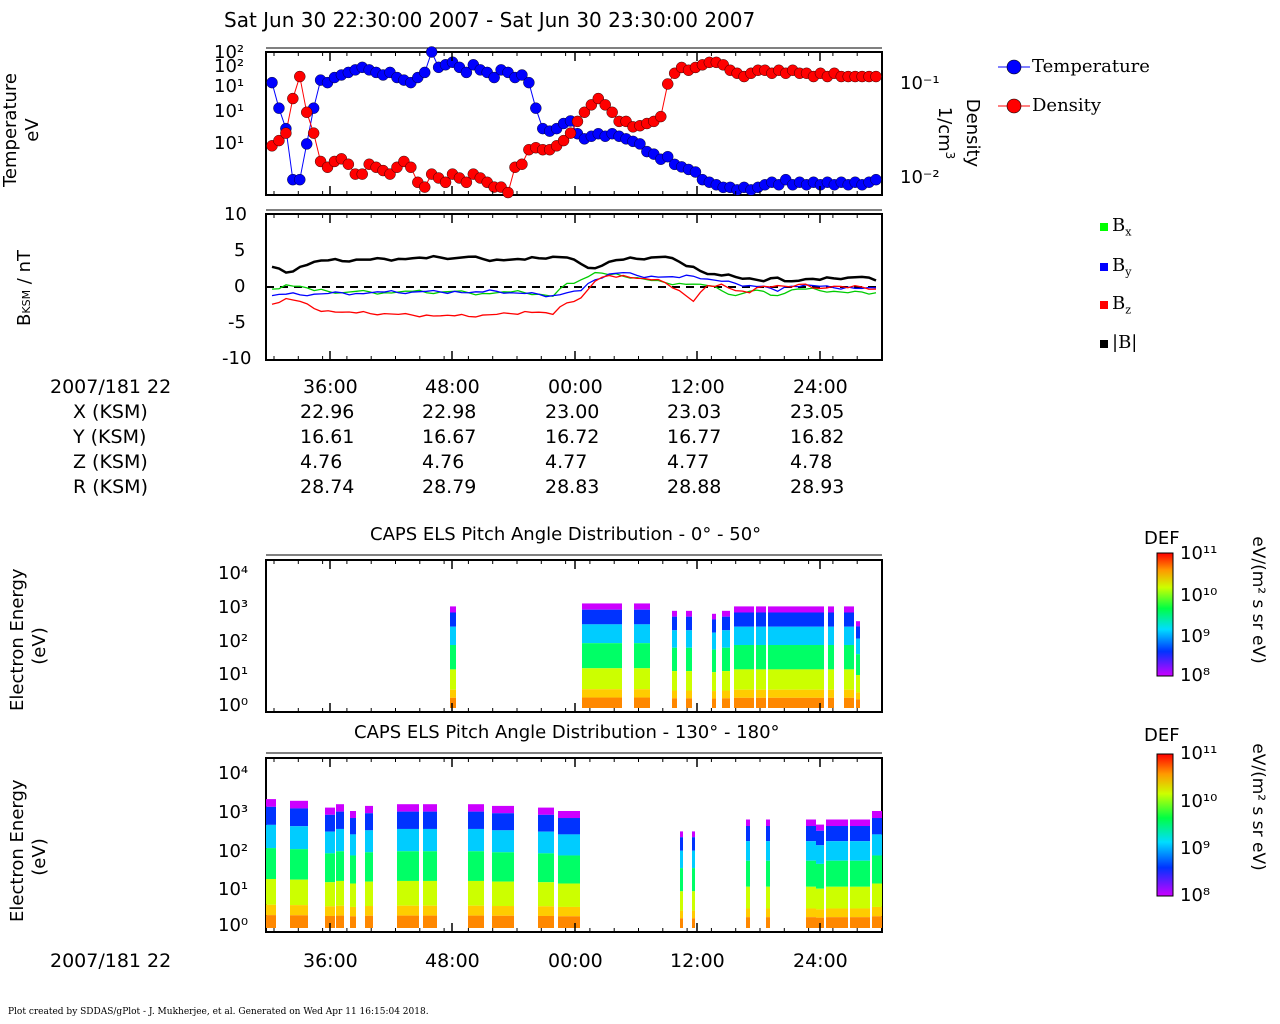  Describe the element at coordinates (1195, 848) in the screenshot. I see `cb2-tick-9: 10⁹` at that location.